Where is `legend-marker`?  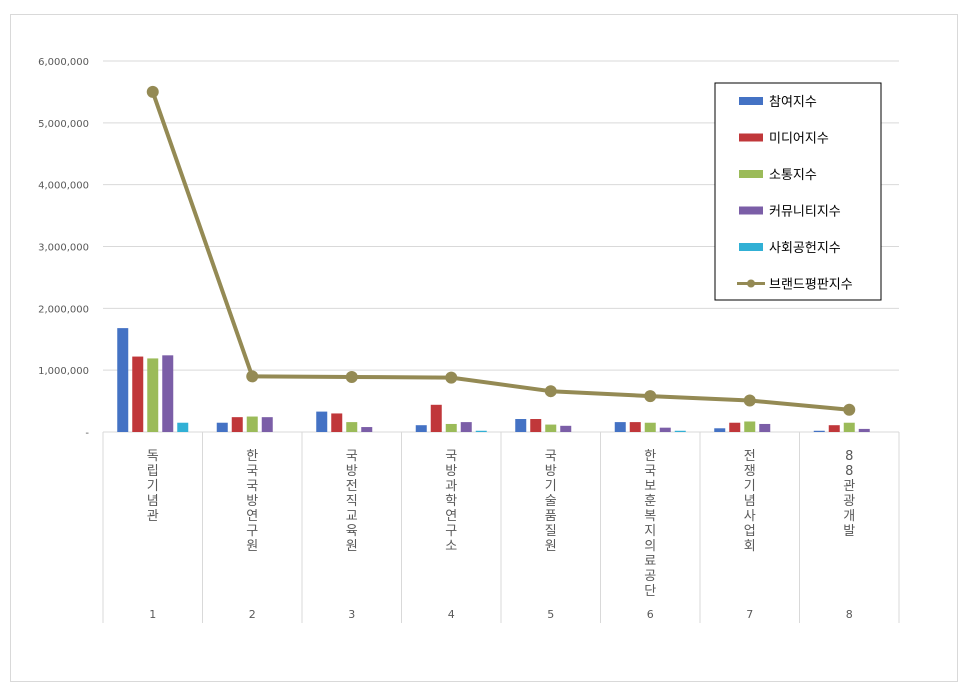 legend-marker is located at coordinates (751, 283).